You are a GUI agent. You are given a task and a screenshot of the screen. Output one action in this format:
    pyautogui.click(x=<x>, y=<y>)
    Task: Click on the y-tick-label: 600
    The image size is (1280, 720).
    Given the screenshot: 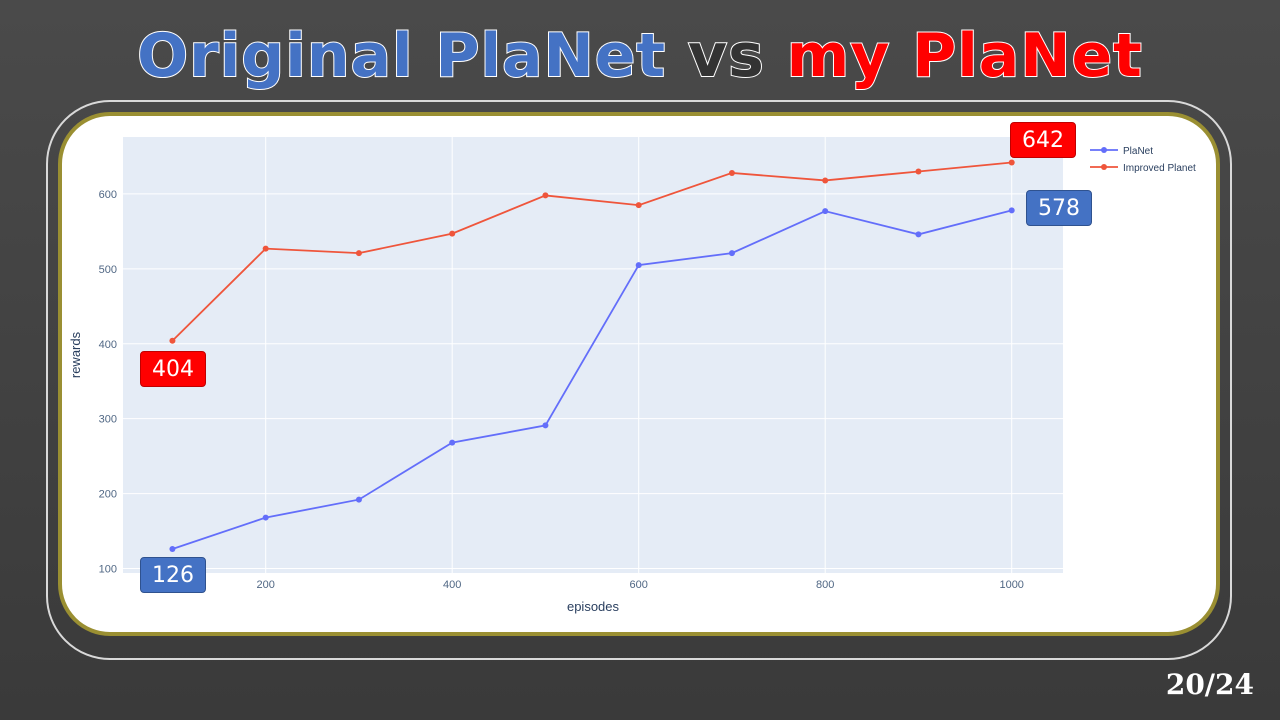 What is the action you would take?
    pyautogui.click(x=108, y=195)
    